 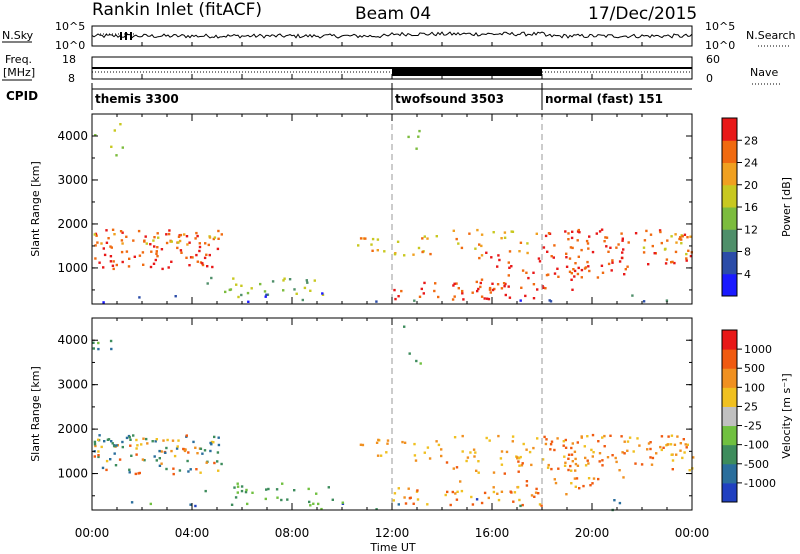 What do you see at coordinates (720, 45) in the screenshot?
I see `nsearch-tick-bottom: 10^0` at bounding box center [720, 45].